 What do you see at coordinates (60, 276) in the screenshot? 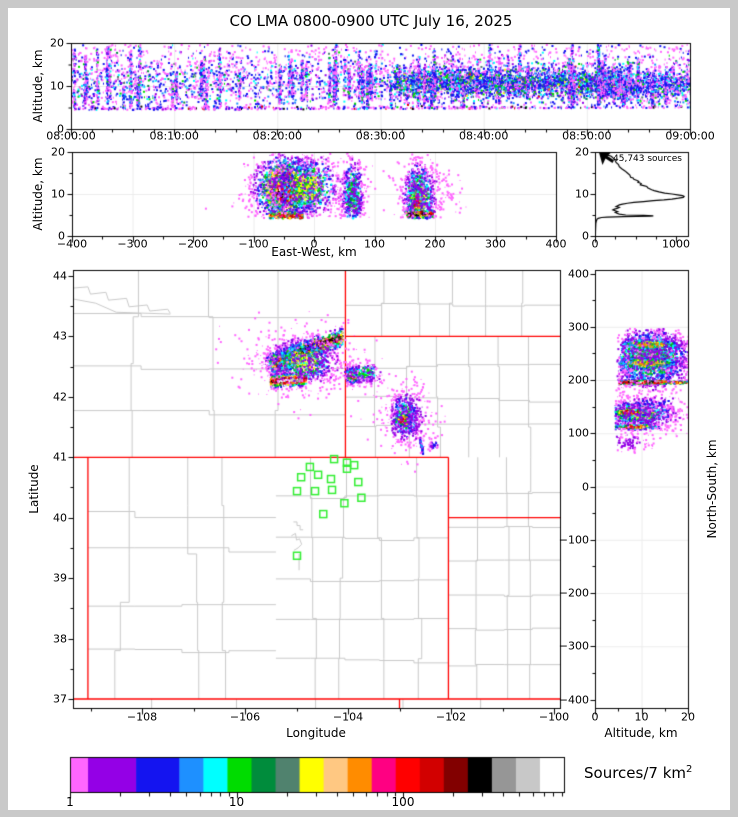
I see `map-lat-tick-label: 44` at bounding box center [60, 276].